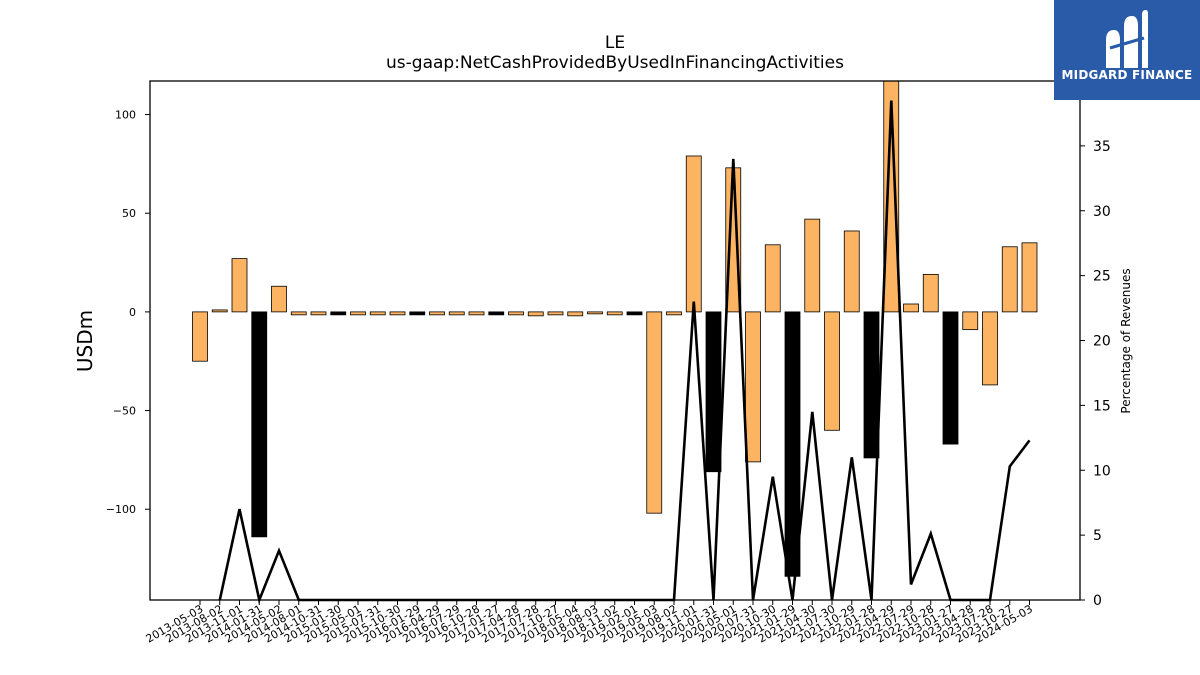  I want to click on y2-tick-label: 10, so click(1102, 471).